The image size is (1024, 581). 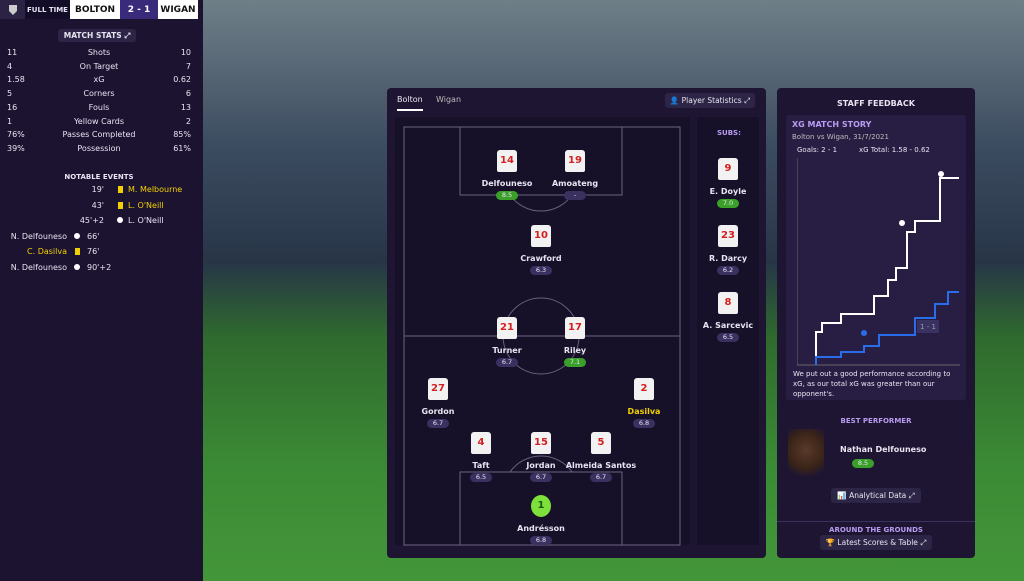 What do you see at coordinates (481, 443) in the screenshot?
I see `player-shirt: 4` at bounding box center [481, 443].